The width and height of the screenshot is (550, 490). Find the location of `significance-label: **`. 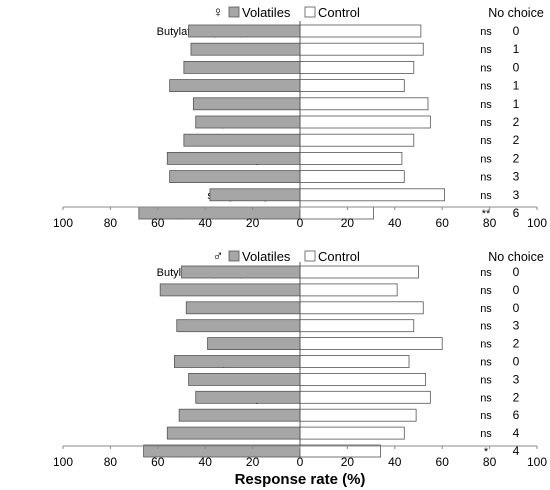

significance-label: ** is located at coordinates (486, 214).